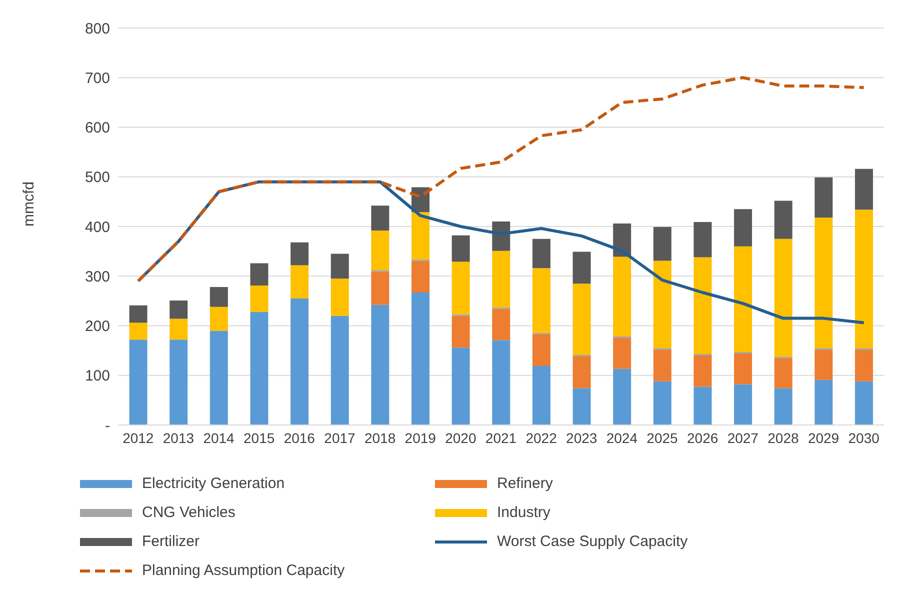 The height and width of the screenshot is (592, 902). What do you see at coordinates (97, 177) in the screenshot?
I see `y-tick-label: 500` at bounding box center [97, 177].